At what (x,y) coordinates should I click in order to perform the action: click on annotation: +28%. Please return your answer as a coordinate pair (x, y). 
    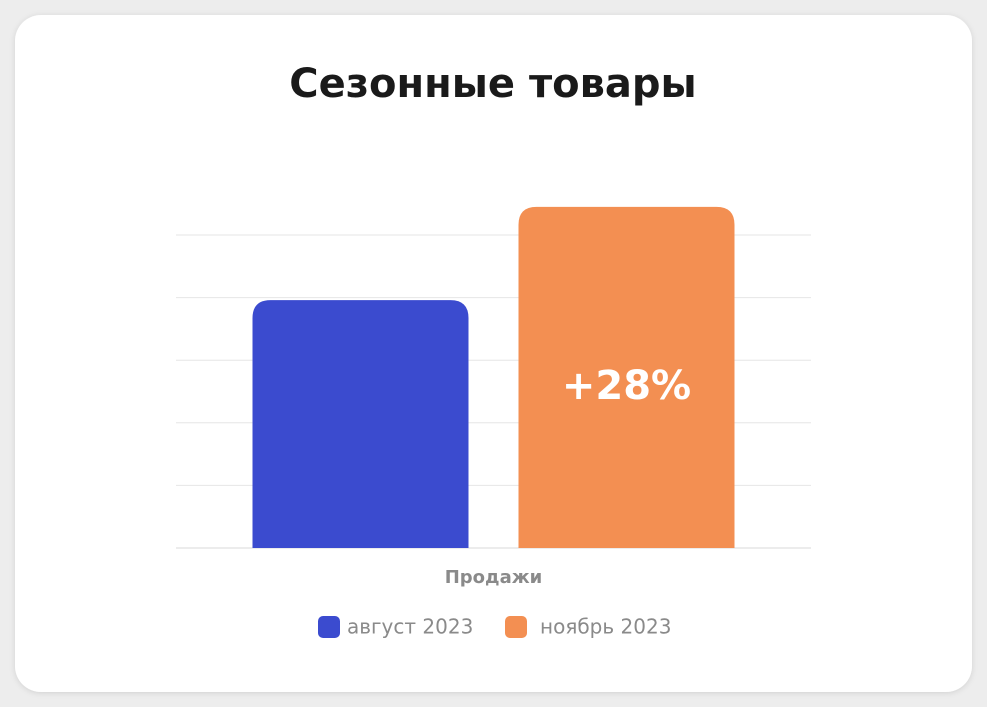
    Looking at the image, I should click on (626, 386).